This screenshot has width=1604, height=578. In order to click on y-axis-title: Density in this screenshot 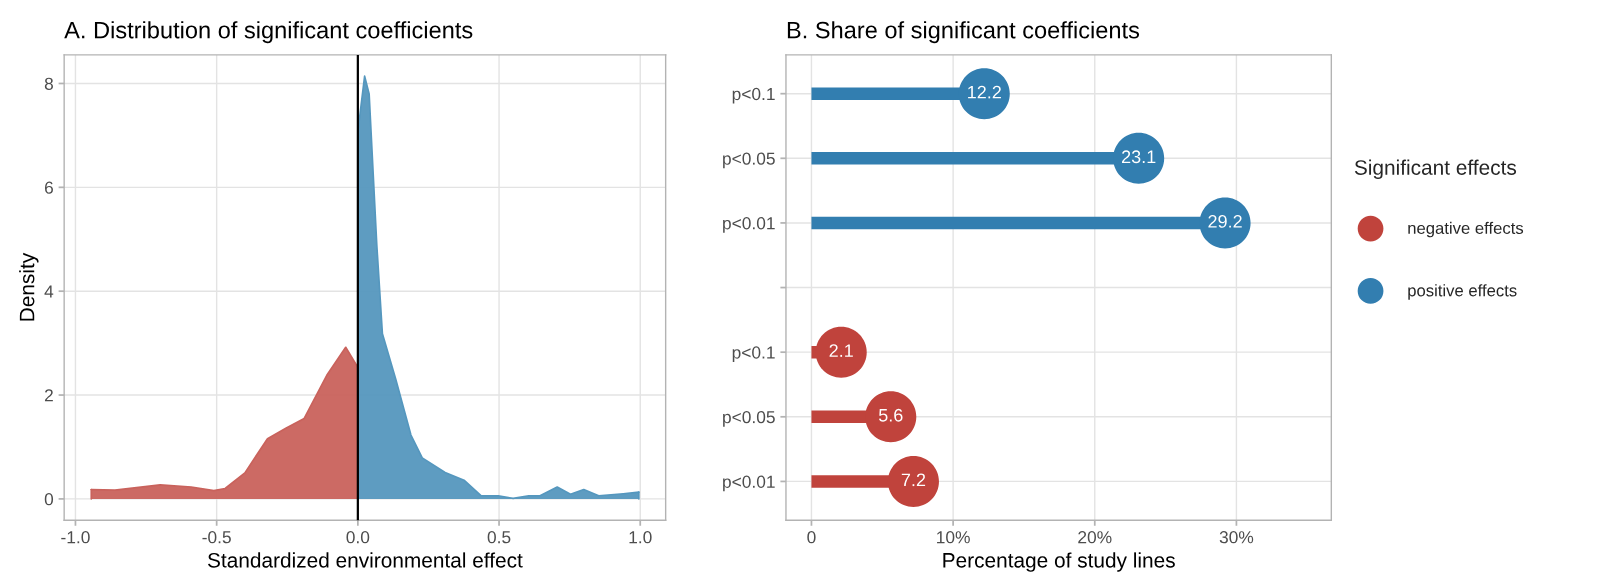, I will do `click(29, 286)`.